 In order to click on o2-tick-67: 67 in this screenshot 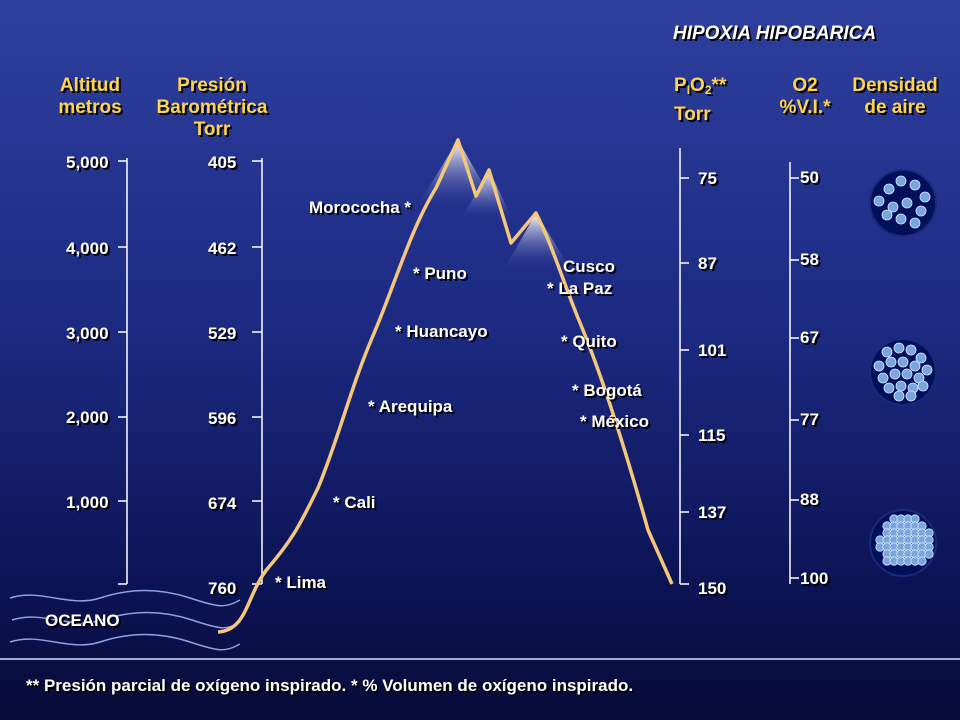, I will do `click(809, 337)`.